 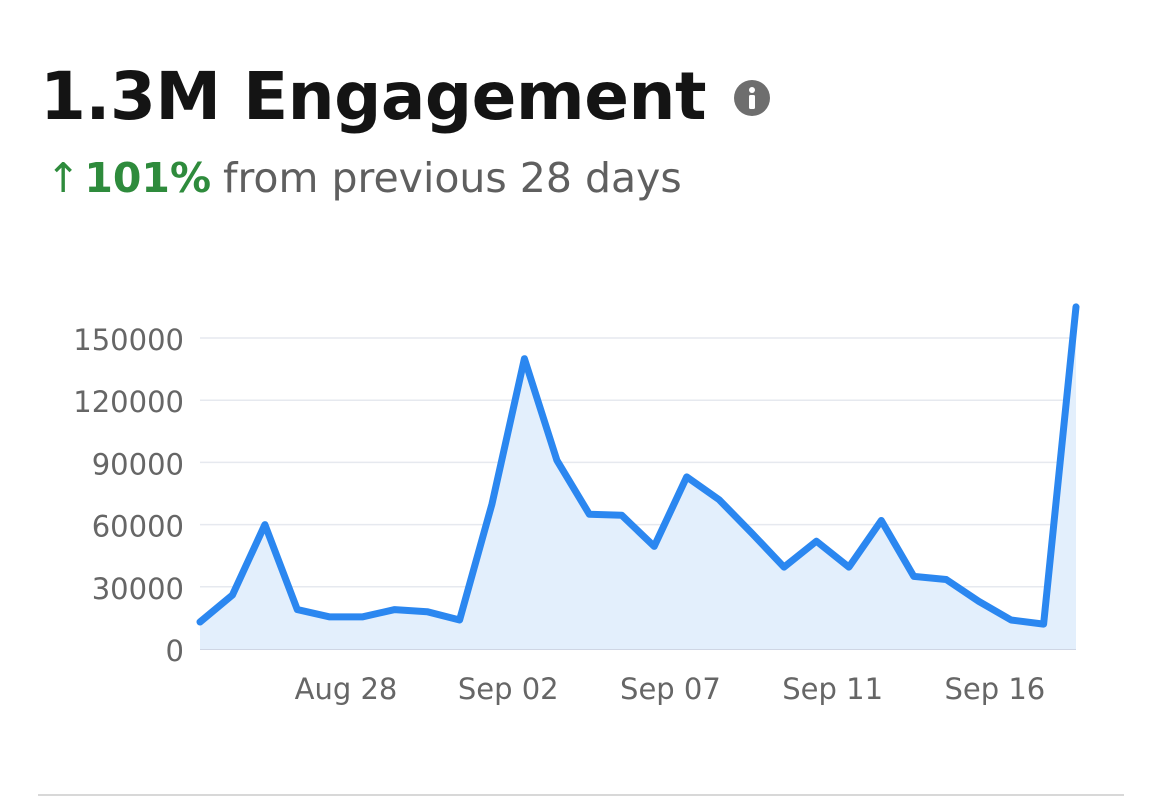 What do you see at coordinates (994, 689) in the screenshot?
I see `x-tick-label: Sep 16` at bounding box center [994, 689].